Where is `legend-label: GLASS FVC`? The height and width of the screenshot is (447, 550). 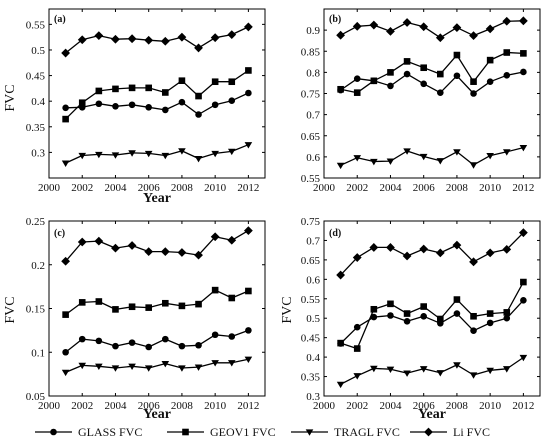 legend-label: GLASS FVC is located at coordinates (110, 432).